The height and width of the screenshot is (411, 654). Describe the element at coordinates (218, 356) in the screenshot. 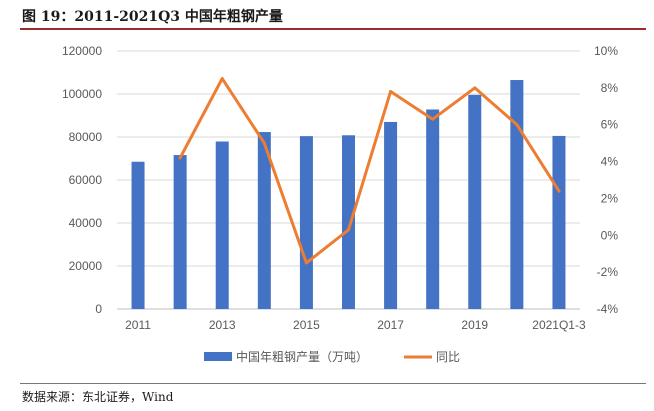

I see `legend-bar-swatch` at that location.